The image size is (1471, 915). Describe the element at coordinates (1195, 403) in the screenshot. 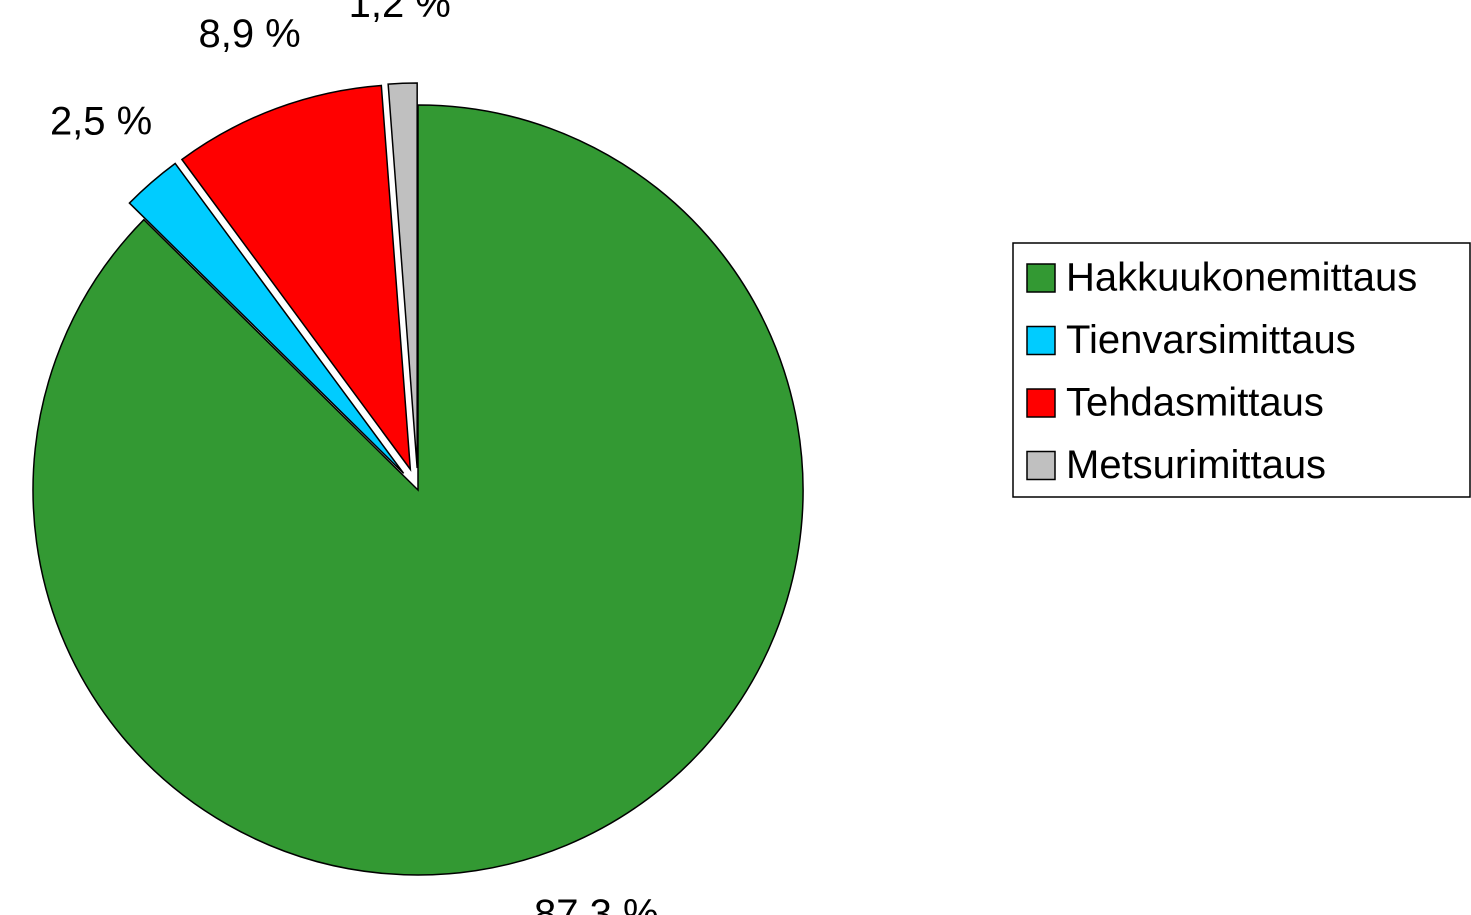

I see `legend-label: Tehdasmittaus` at that location.